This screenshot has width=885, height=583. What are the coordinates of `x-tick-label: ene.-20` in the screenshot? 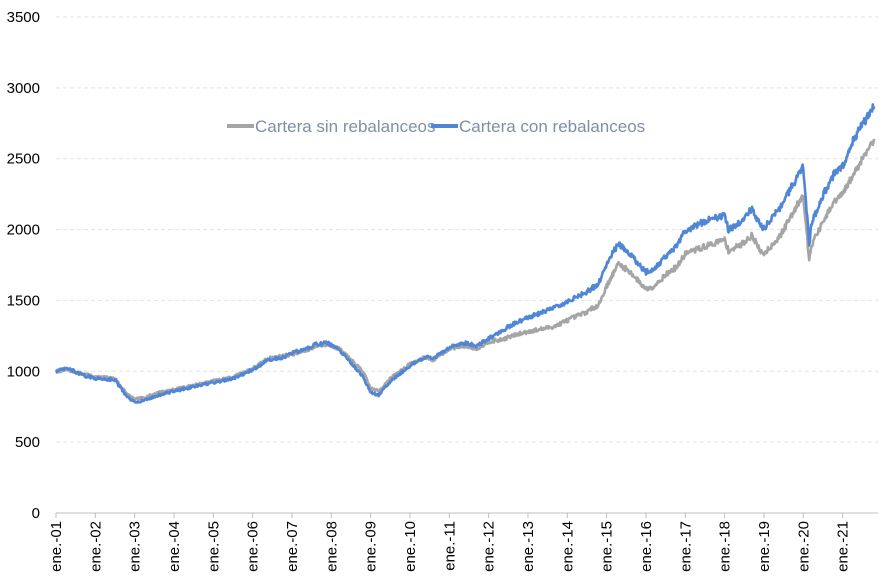 It's located at (803, 546).